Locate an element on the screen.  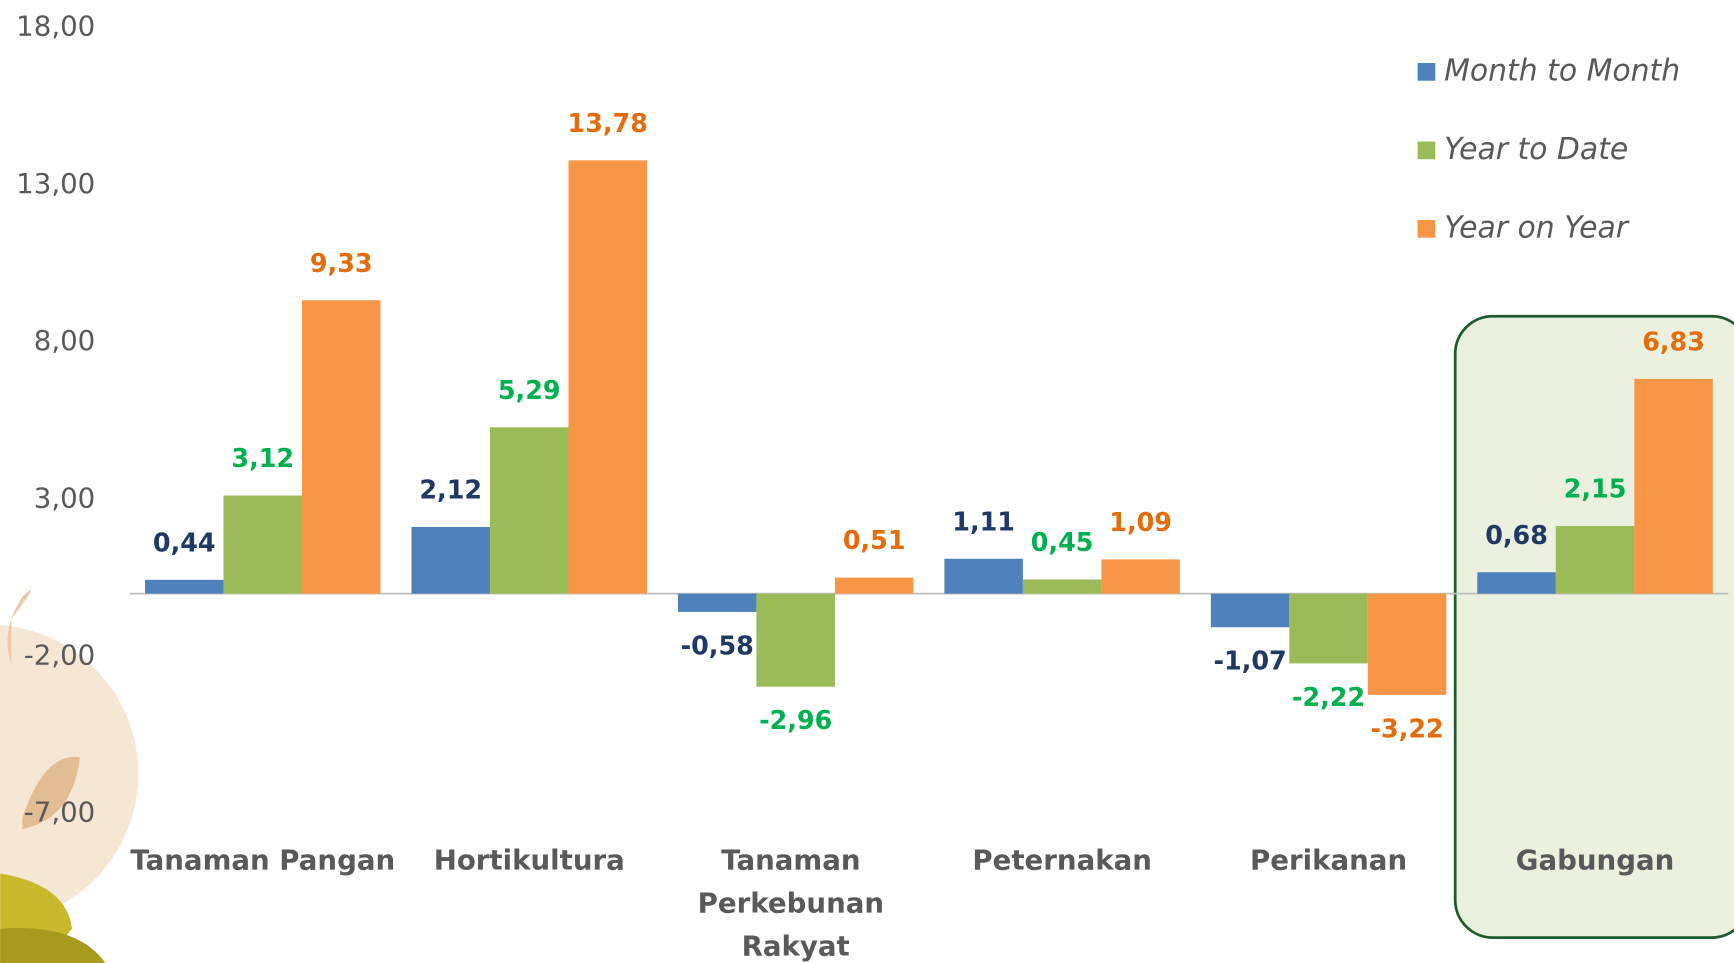
value-label: 1,11 is located at coordinates (983, 521).